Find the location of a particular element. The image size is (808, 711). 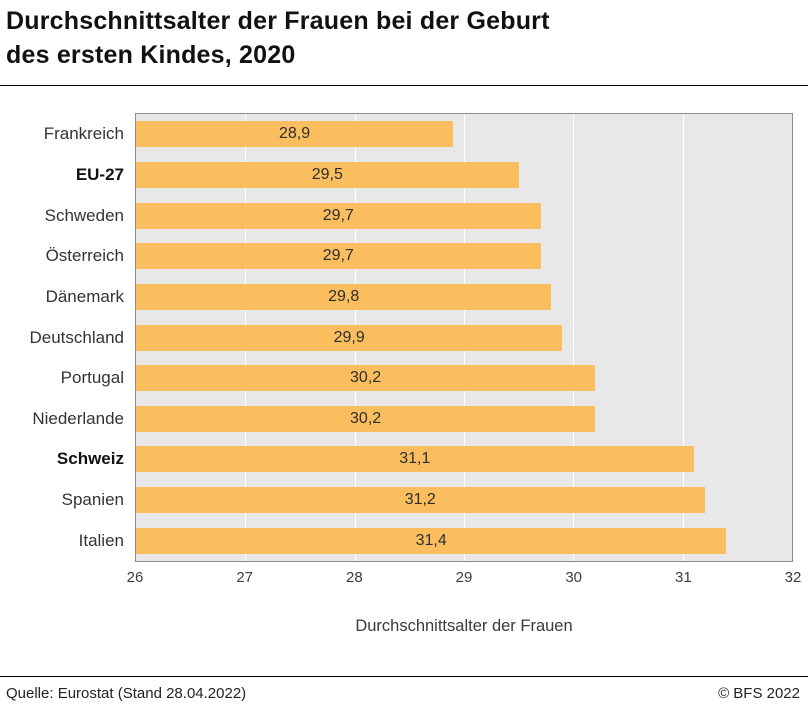

x-tick-29: 29 is located at coordinates (464, 577).